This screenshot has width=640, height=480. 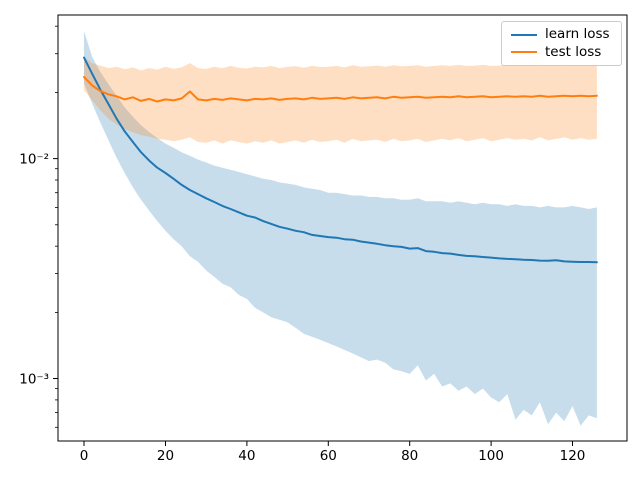 What do you see at coordinates (34, 380) in the screenshot?
I see `y-tick-label: 10⁻³` at bounding box center [34, 380].